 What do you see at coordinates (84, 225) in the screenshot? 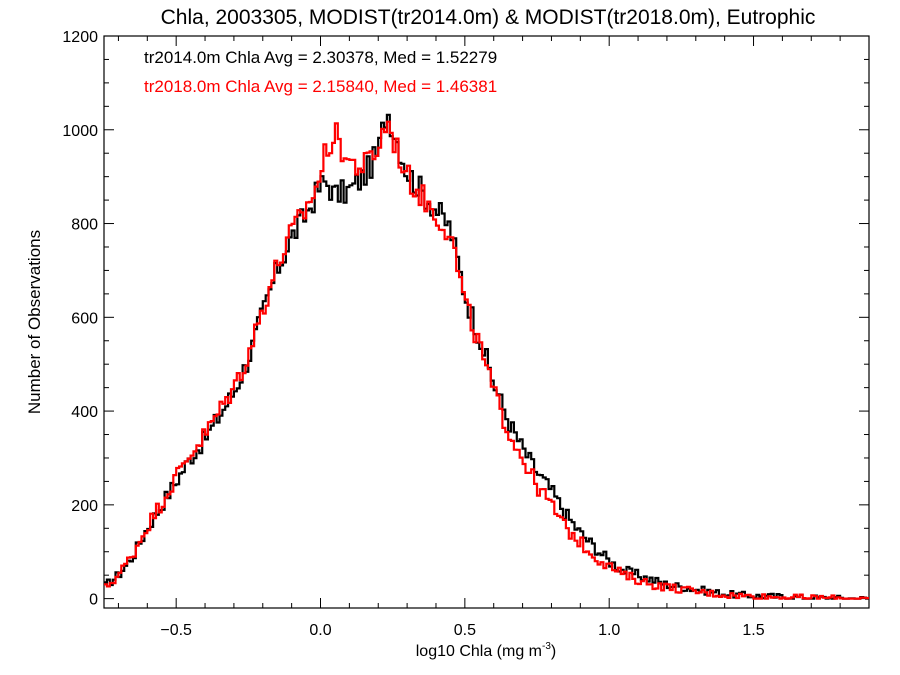
I see `y-tick-label: 800` at bounding box center [84, 225].